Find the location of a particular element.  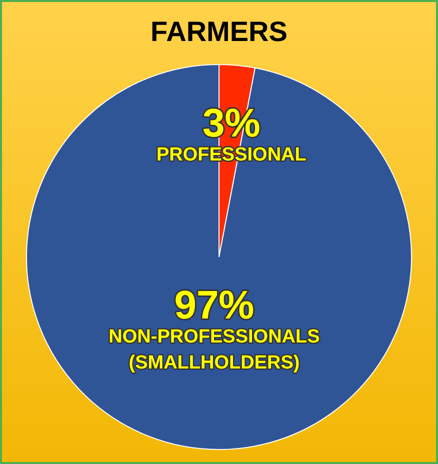

chart-title: FARMERS is located at coordinates (219, 32).